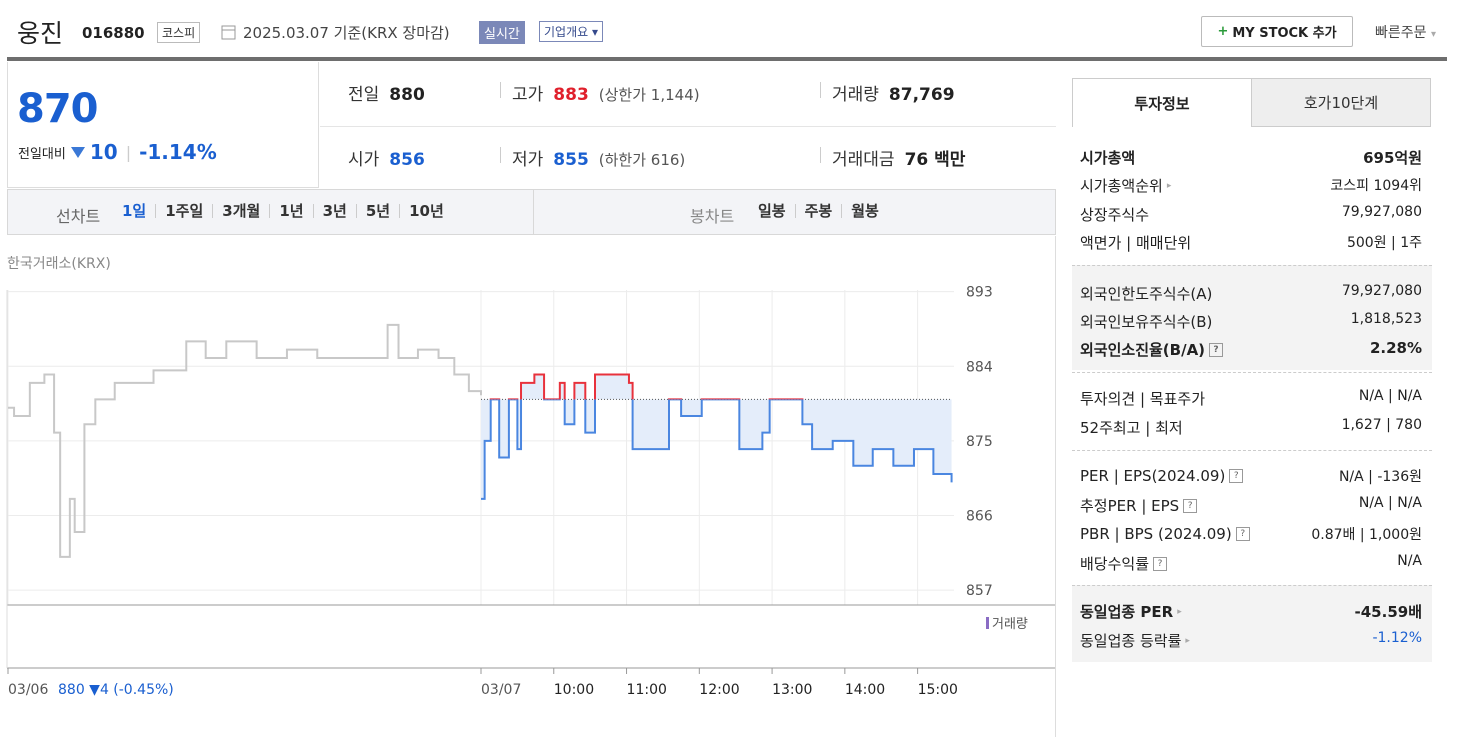 This screenshot has width=1464, height=737. Describe the element at coordinates (1251, 534) in the screenshot. I see `info-row: PBR | BPS (2024.09)? 0.87배 | 1,000원` at that location.